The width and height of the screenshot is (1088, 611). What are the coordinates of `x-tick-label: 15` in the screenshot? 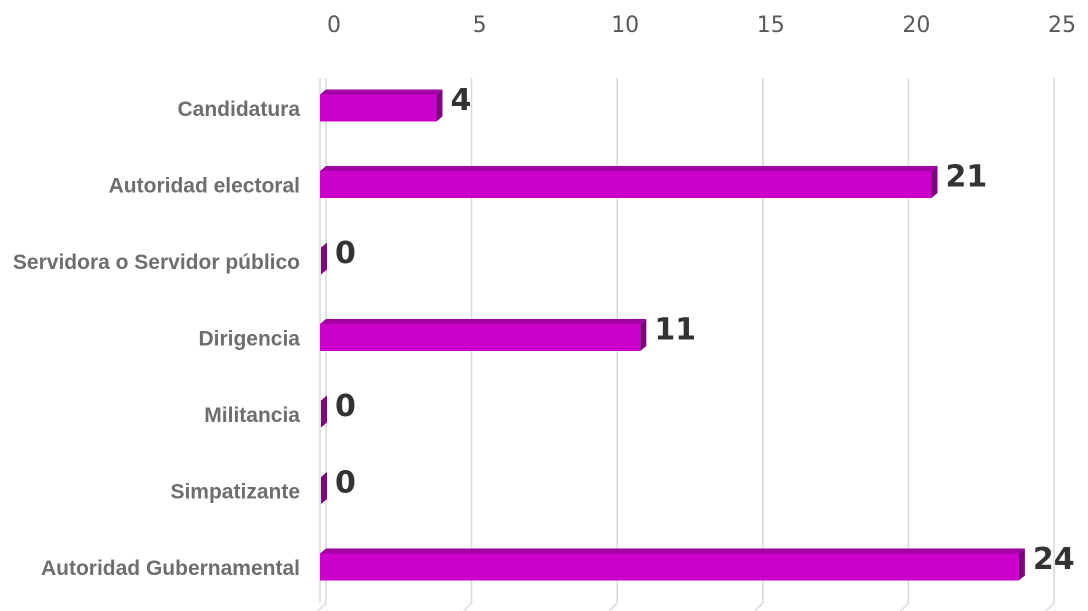 It's located at (771, 25).